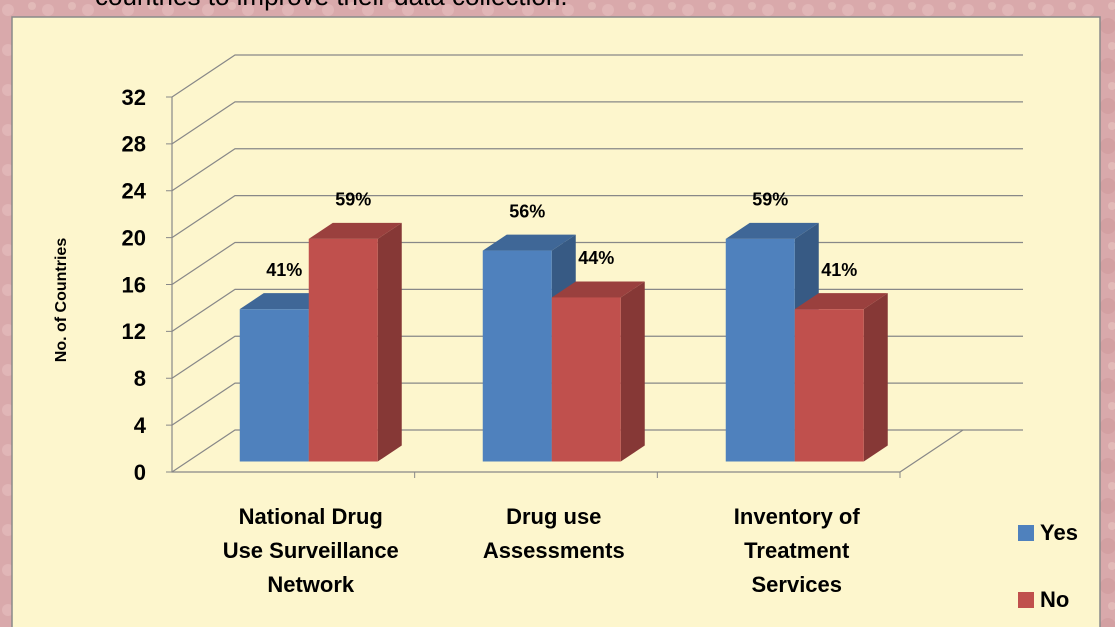 The width and height of the screenshot is (1115, 627). What do you see at coordinates (797, 516) in the screenshot?
I see `x-tick-label-line: Inventory of` at bounding box center [797, 516].